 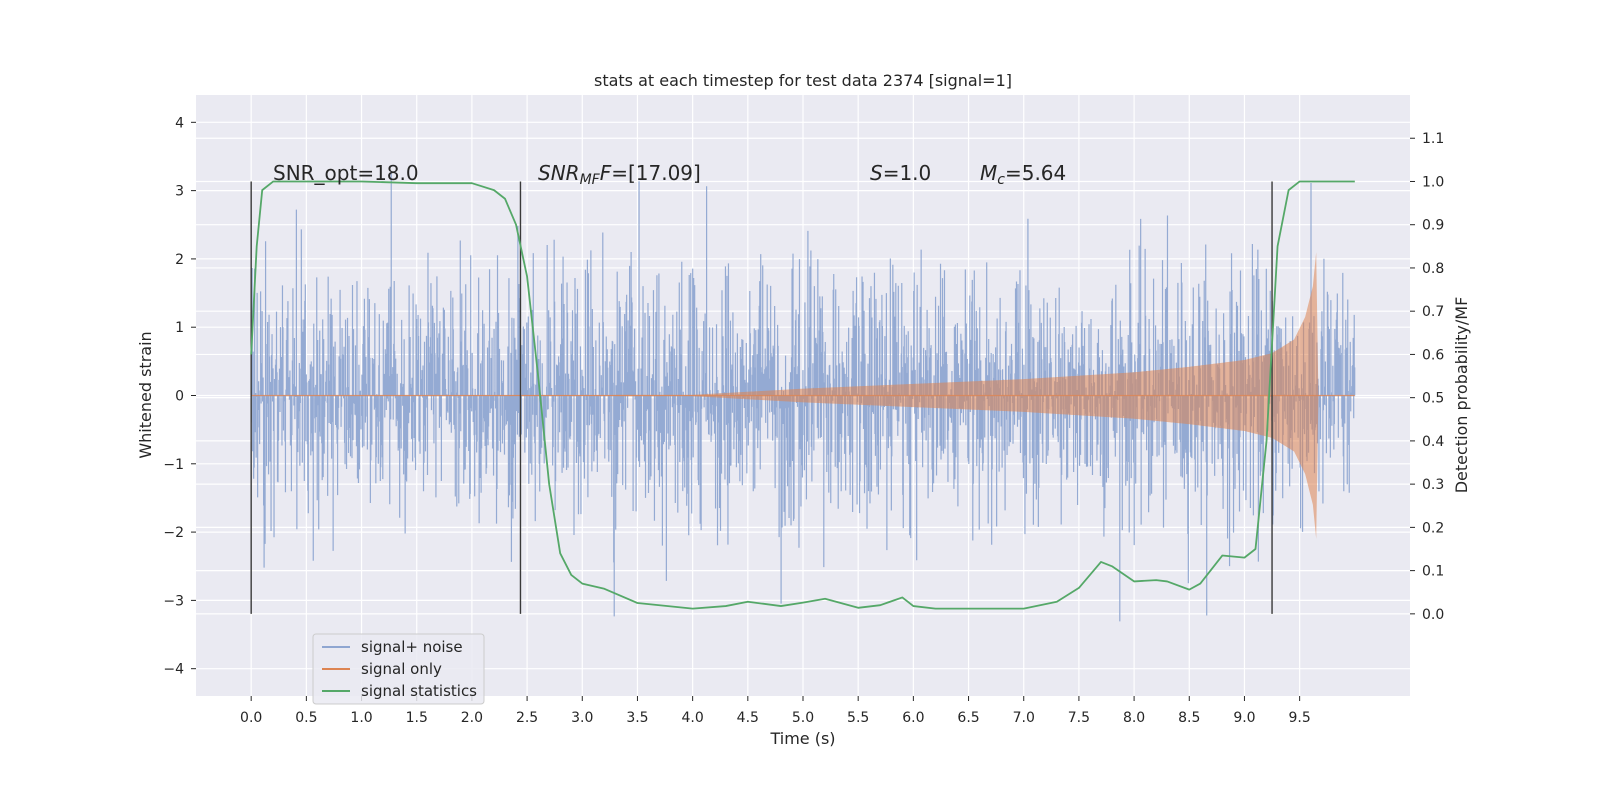 What do you see at coordinates (472, 718) in the screenshot?
I see `x-tick-label: 2.0` at bounding box center [472, 718].